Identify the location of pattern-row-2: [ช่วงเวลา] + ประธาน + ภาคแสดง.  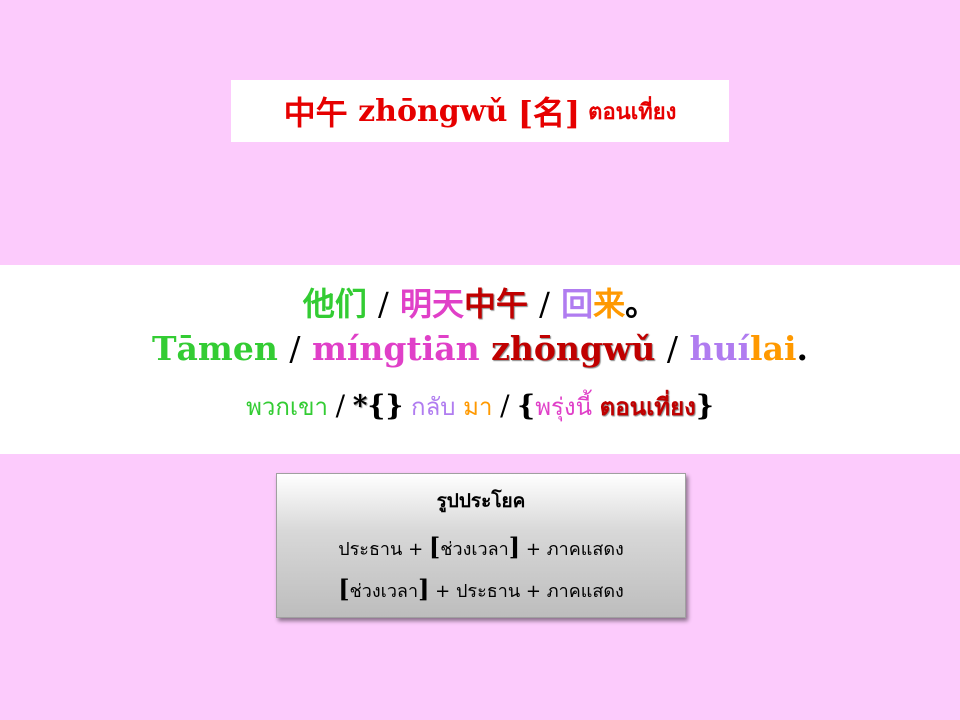
(481, 589).